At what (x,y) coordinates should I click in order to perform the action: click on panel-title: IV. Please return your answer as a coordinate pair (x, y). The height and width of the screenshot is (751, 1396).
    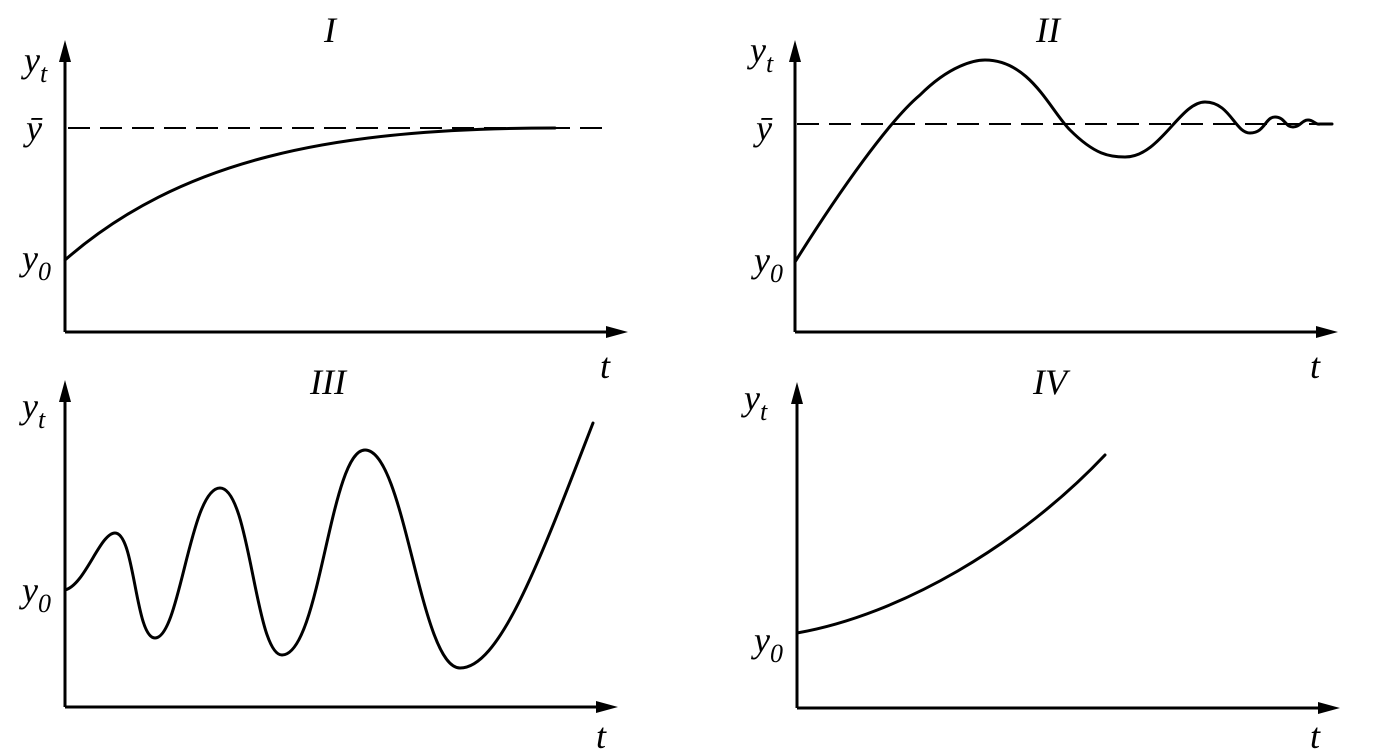
    Looking at the image, I should click on (1051, 382).